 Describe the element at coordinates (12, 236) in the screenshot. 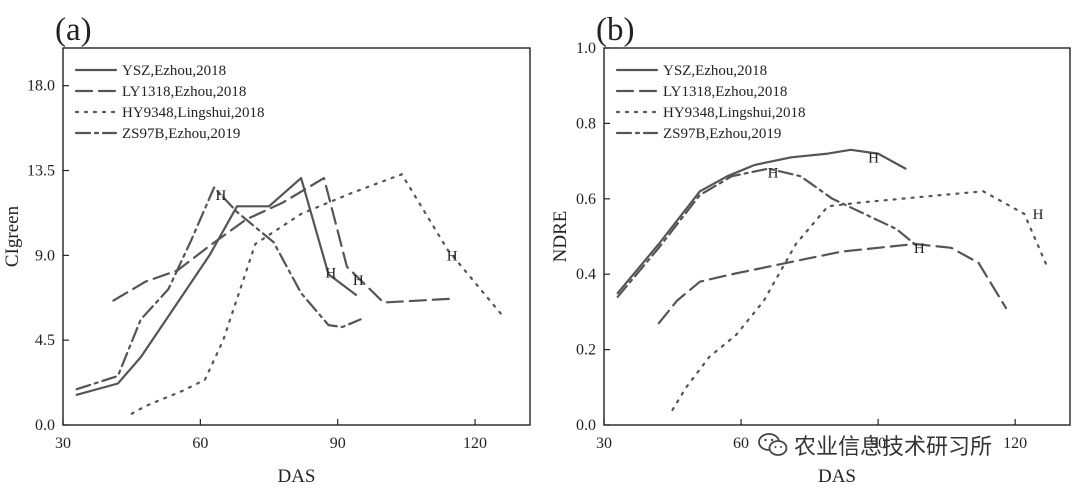

I see `y-axis-label: CIgreen` at that location.